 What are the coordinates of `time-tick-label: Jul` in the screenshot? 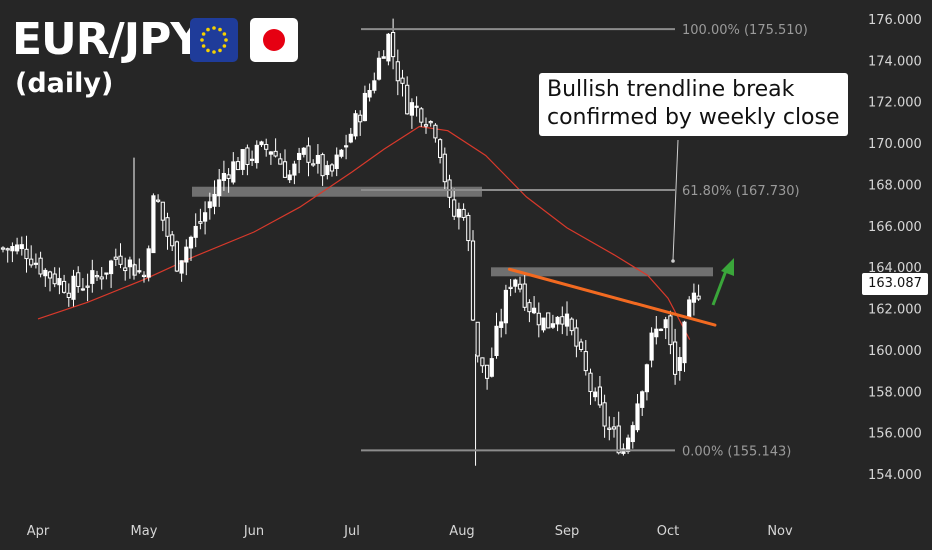 It's located at (351, 531).